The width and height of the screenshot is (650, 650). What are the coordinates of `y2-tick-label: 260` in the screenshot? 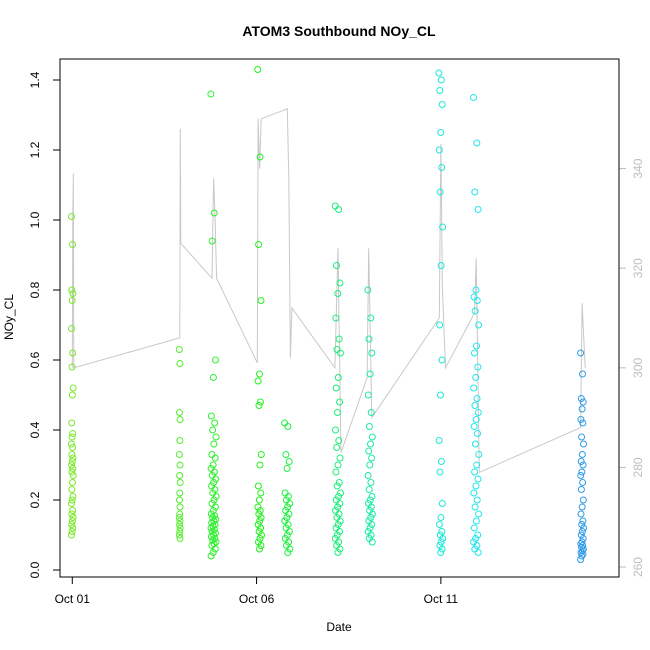 It's located at (638, 567).